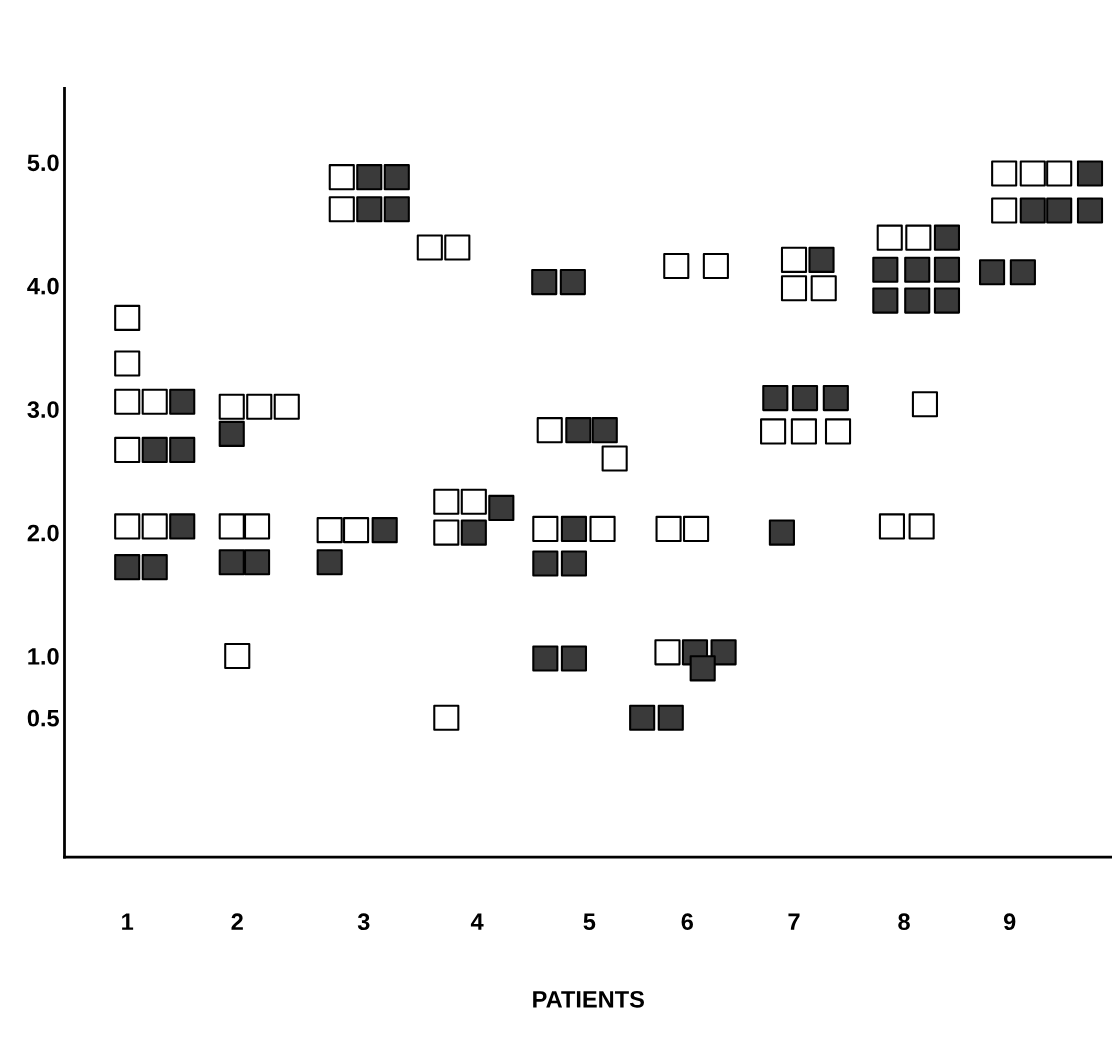 The height and width of the screenshot is (1039, 1112). Describe the element at coordinates (363, 922) in the screenshot. I see `x-tick-label: 3` at that location.